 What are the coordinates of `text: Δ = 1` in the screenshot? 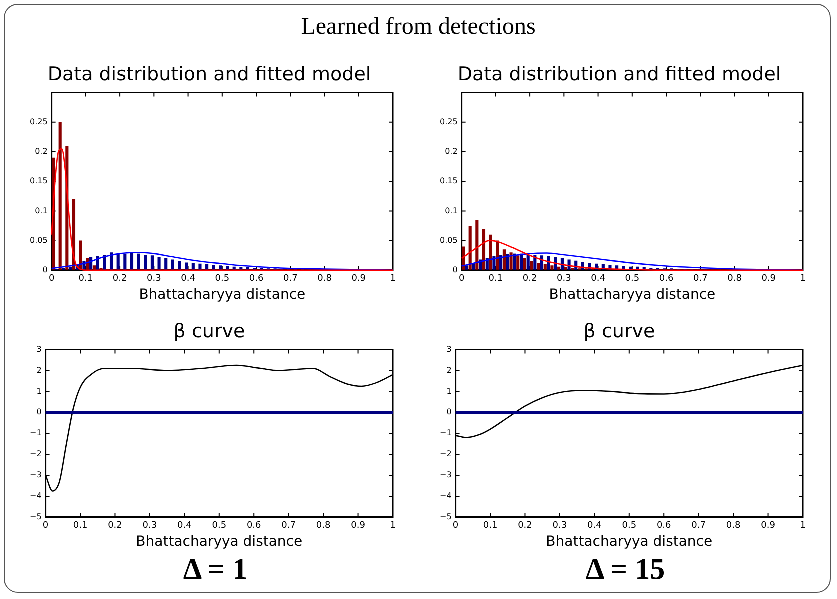 It's located at (215, 570).